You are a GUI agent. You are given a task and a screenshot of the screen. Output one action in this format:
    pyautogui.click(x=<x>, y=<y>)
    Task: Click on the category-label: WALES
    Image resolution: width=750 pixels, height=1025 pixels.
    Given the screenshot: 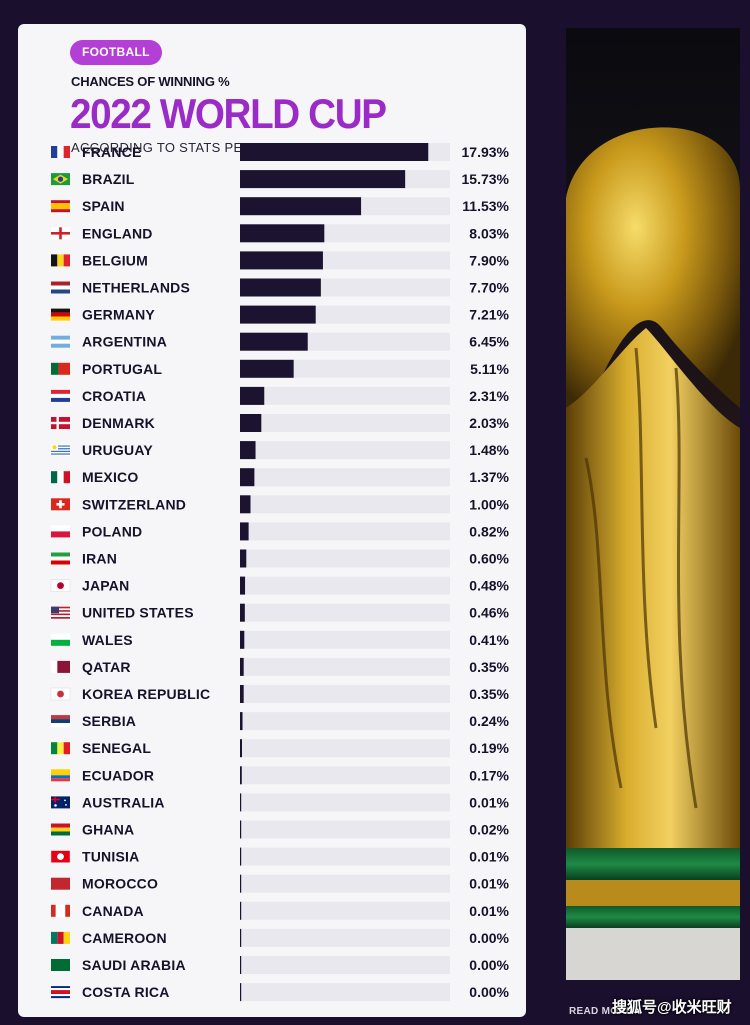 What is the action you would take?
    pyautogui.click(x=107, y=640)
    